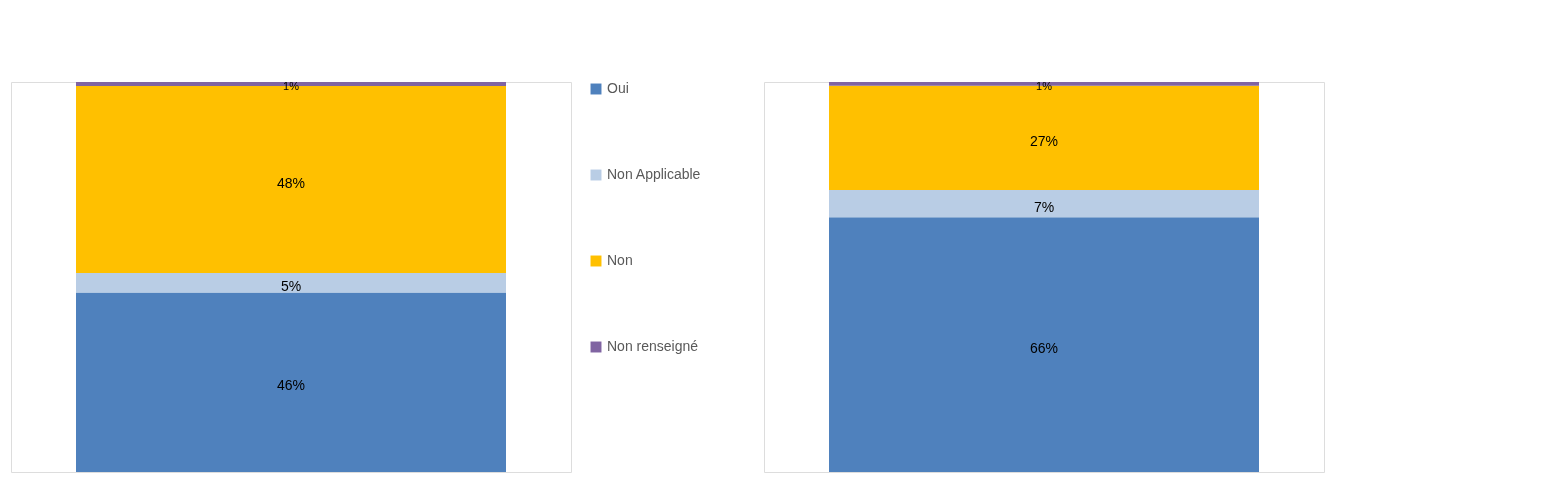 The width and height of the screenshot is (1543, 482). Describe the element at coordinates (1044, 140) in the screenshot. I see `data-label: 27%` at that location.